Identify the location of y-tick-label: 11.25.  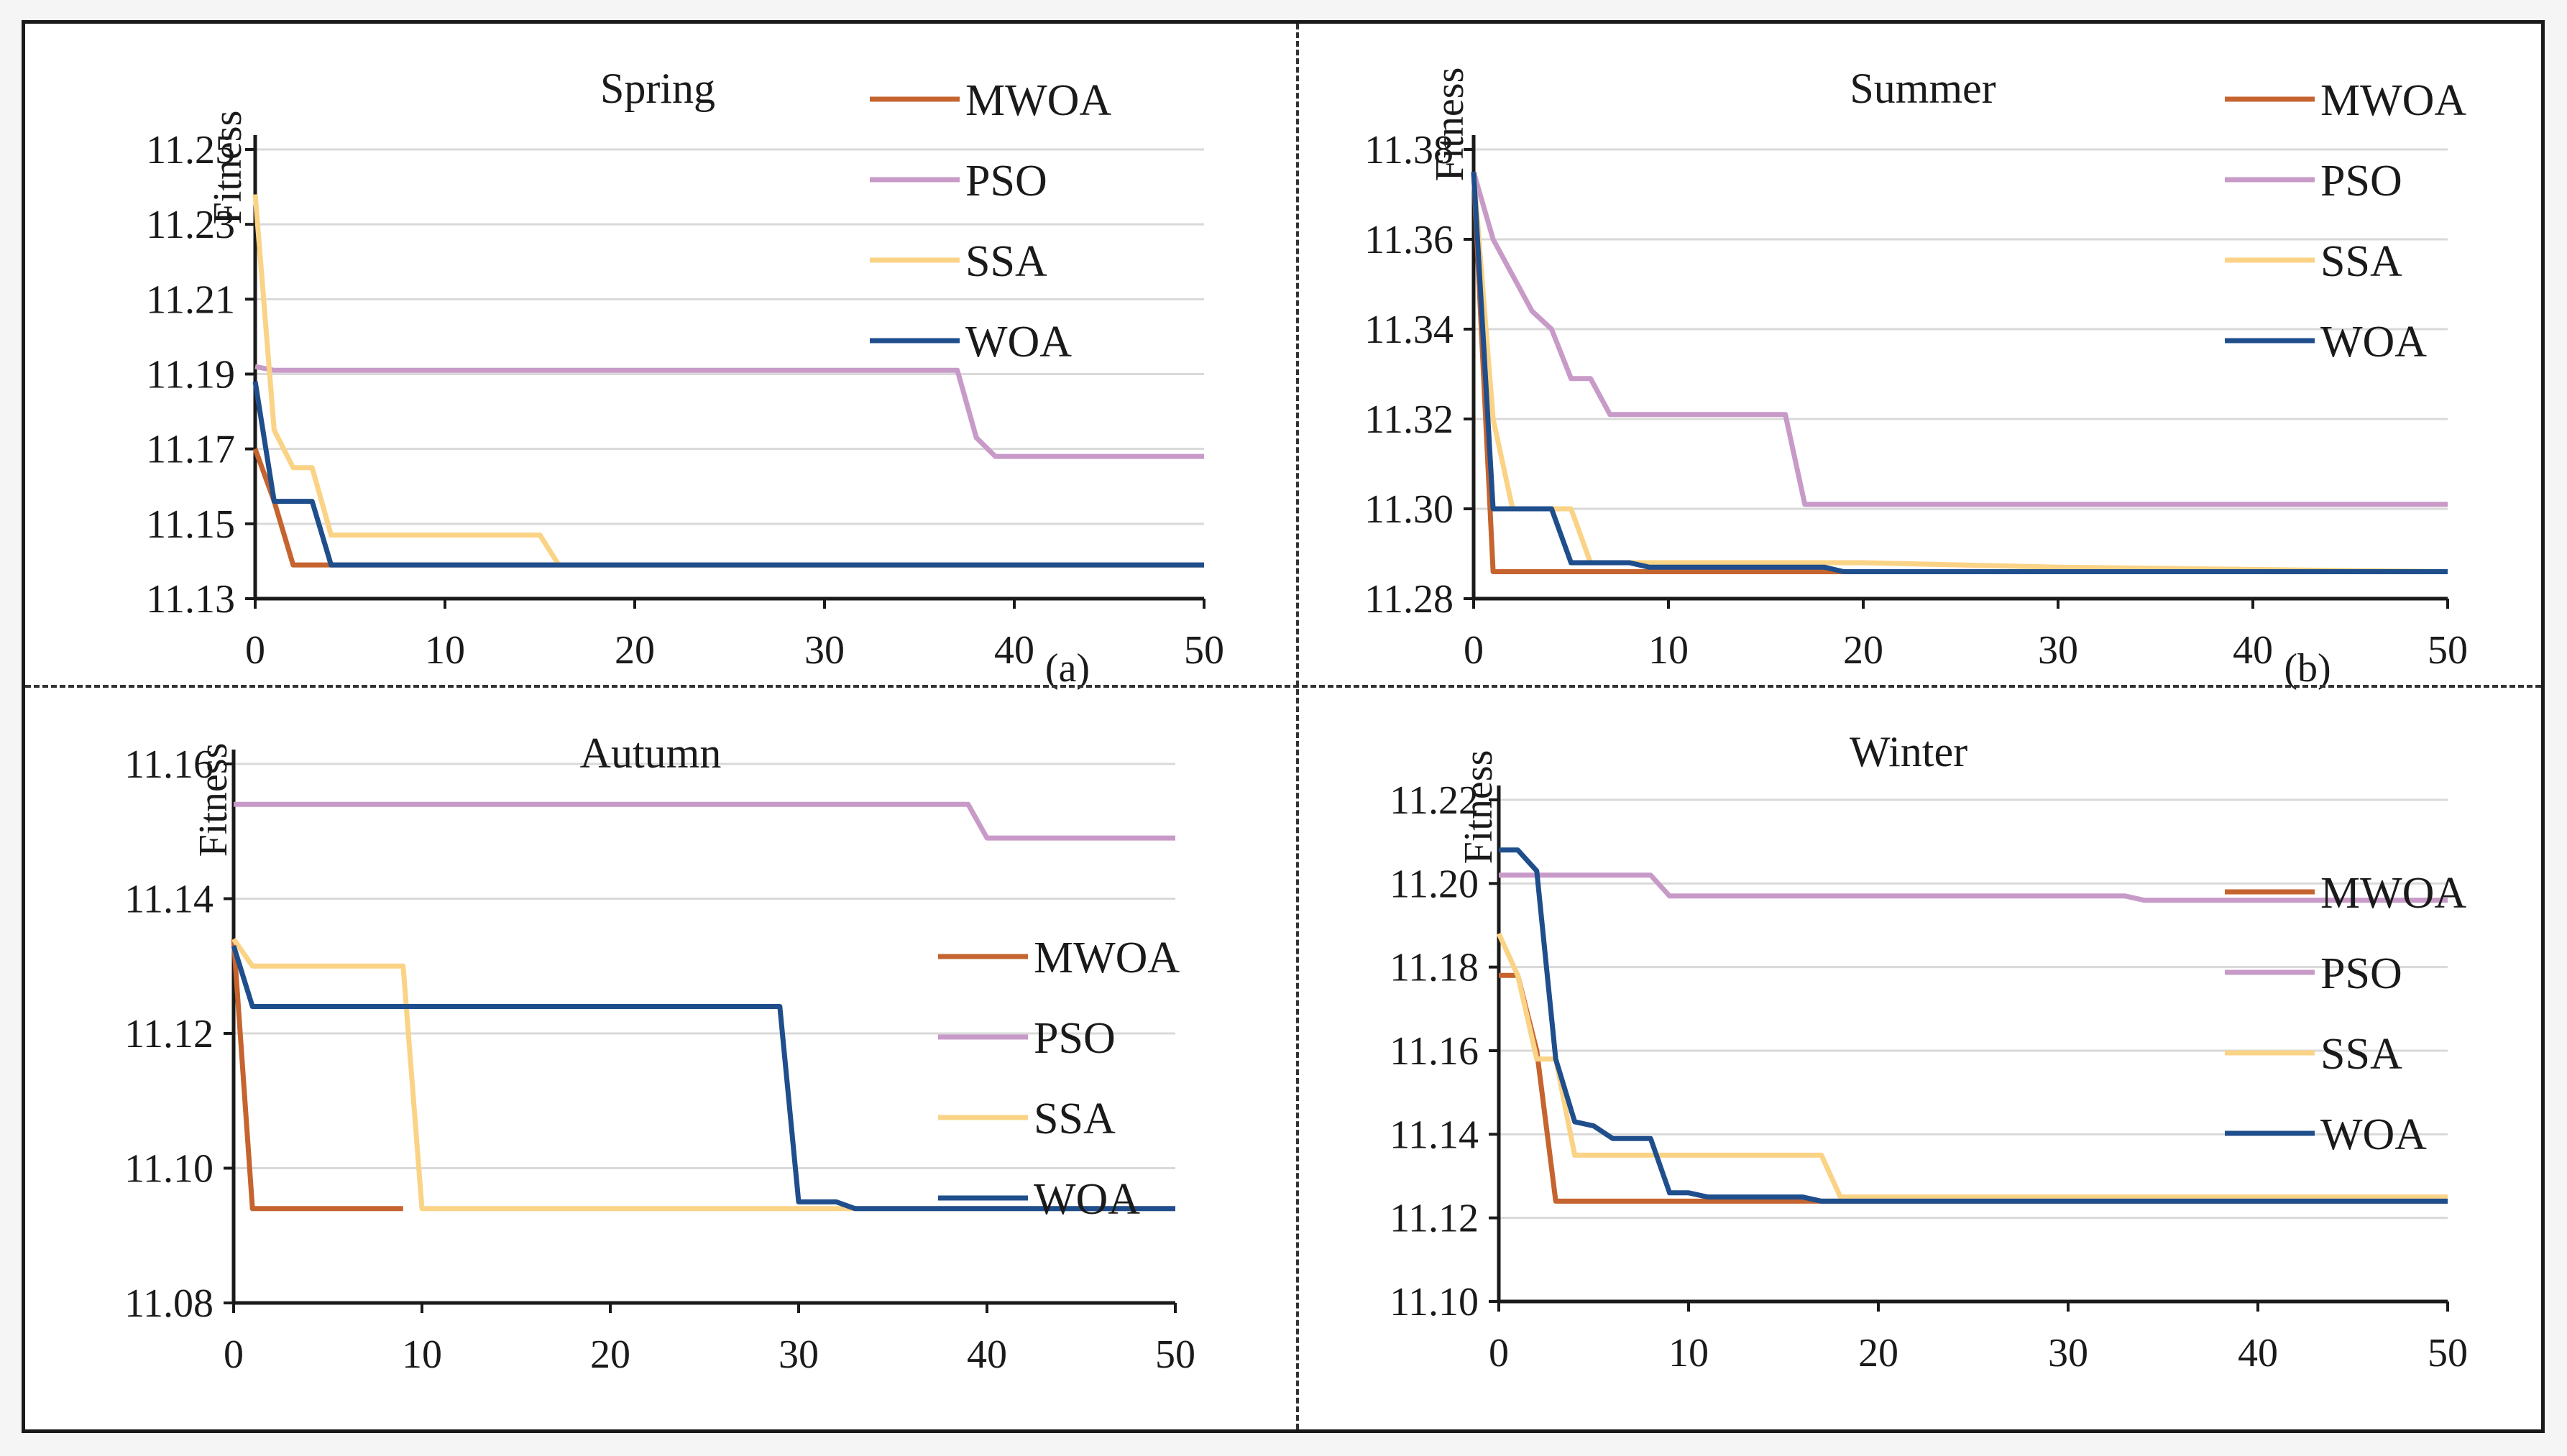
(191, 150).